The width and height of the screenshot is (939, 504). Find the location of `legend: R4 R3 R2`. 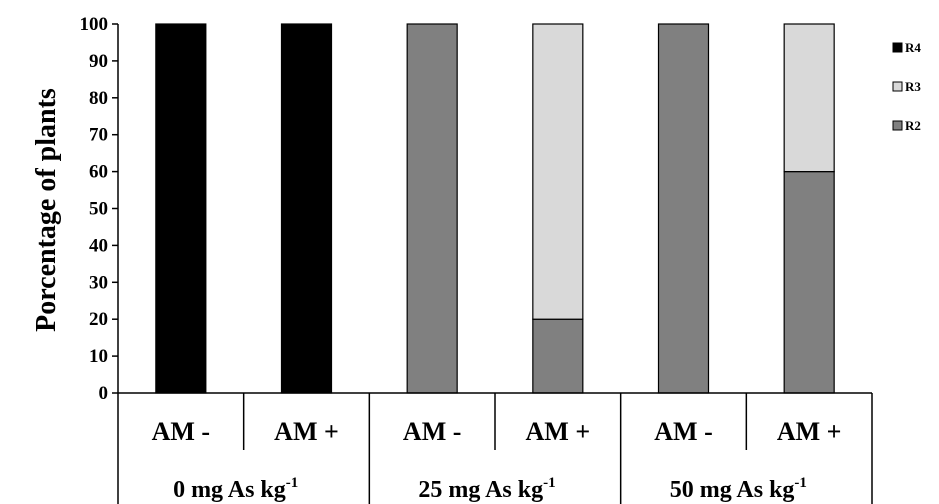

legend: R4 R3 R2 is located at coordinates (906, 86).